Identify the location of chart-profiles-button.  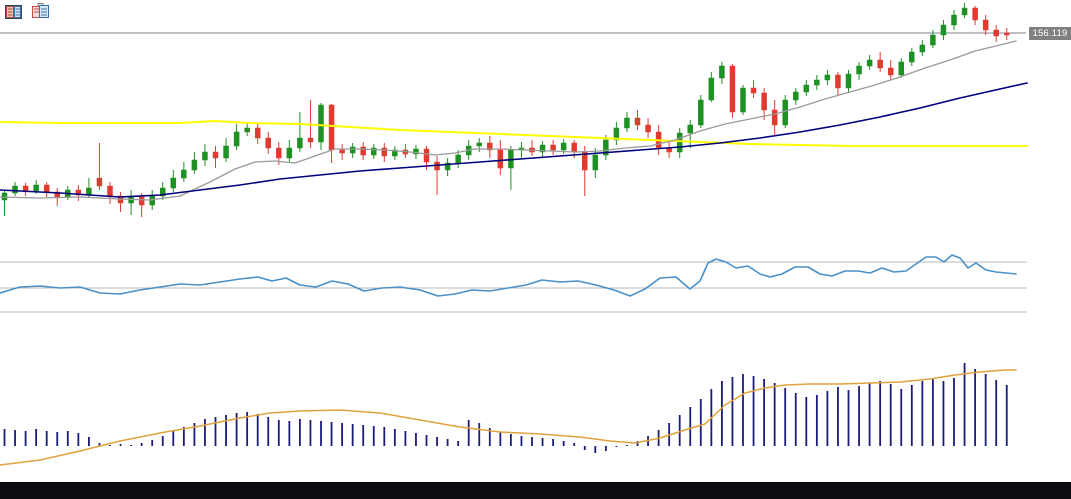
(40, 11).